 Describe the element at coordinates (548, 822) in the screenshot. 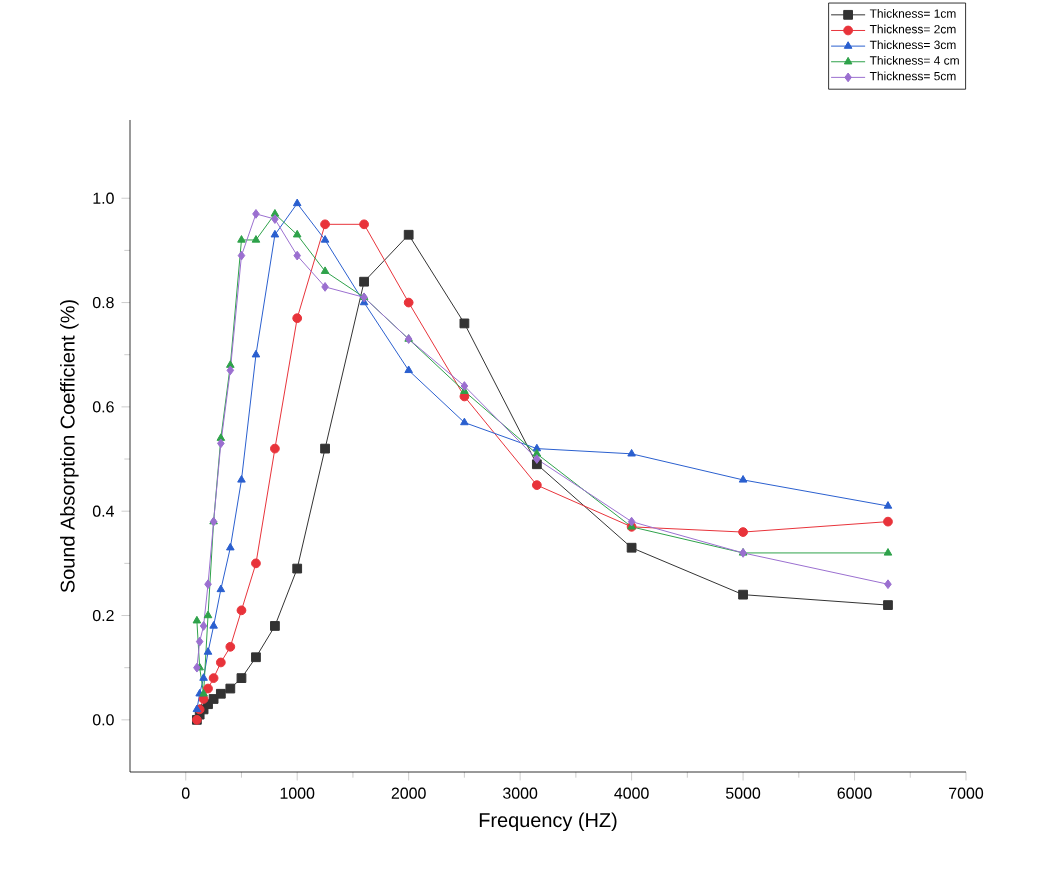

I see `x-axis-title: Frequency (HZ)` at that location.